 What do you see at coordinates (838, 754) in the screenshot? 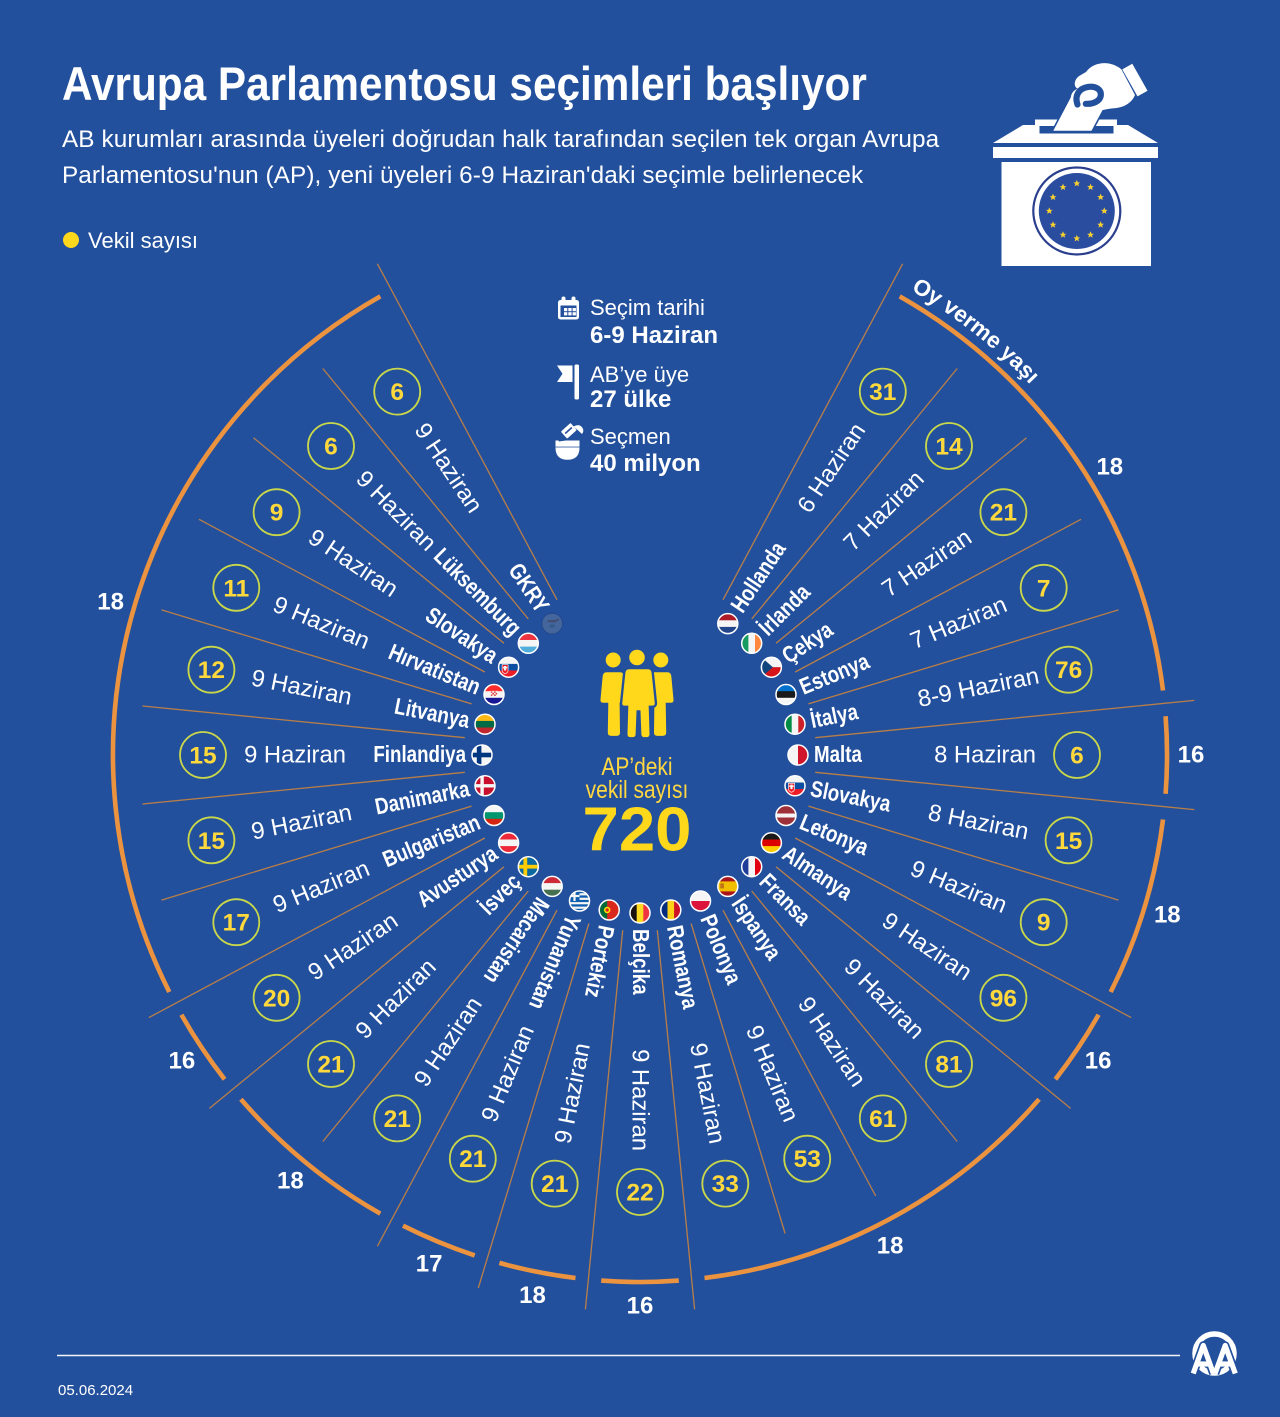
I see `svg-text: Malta` at bounding box center [838, 754].